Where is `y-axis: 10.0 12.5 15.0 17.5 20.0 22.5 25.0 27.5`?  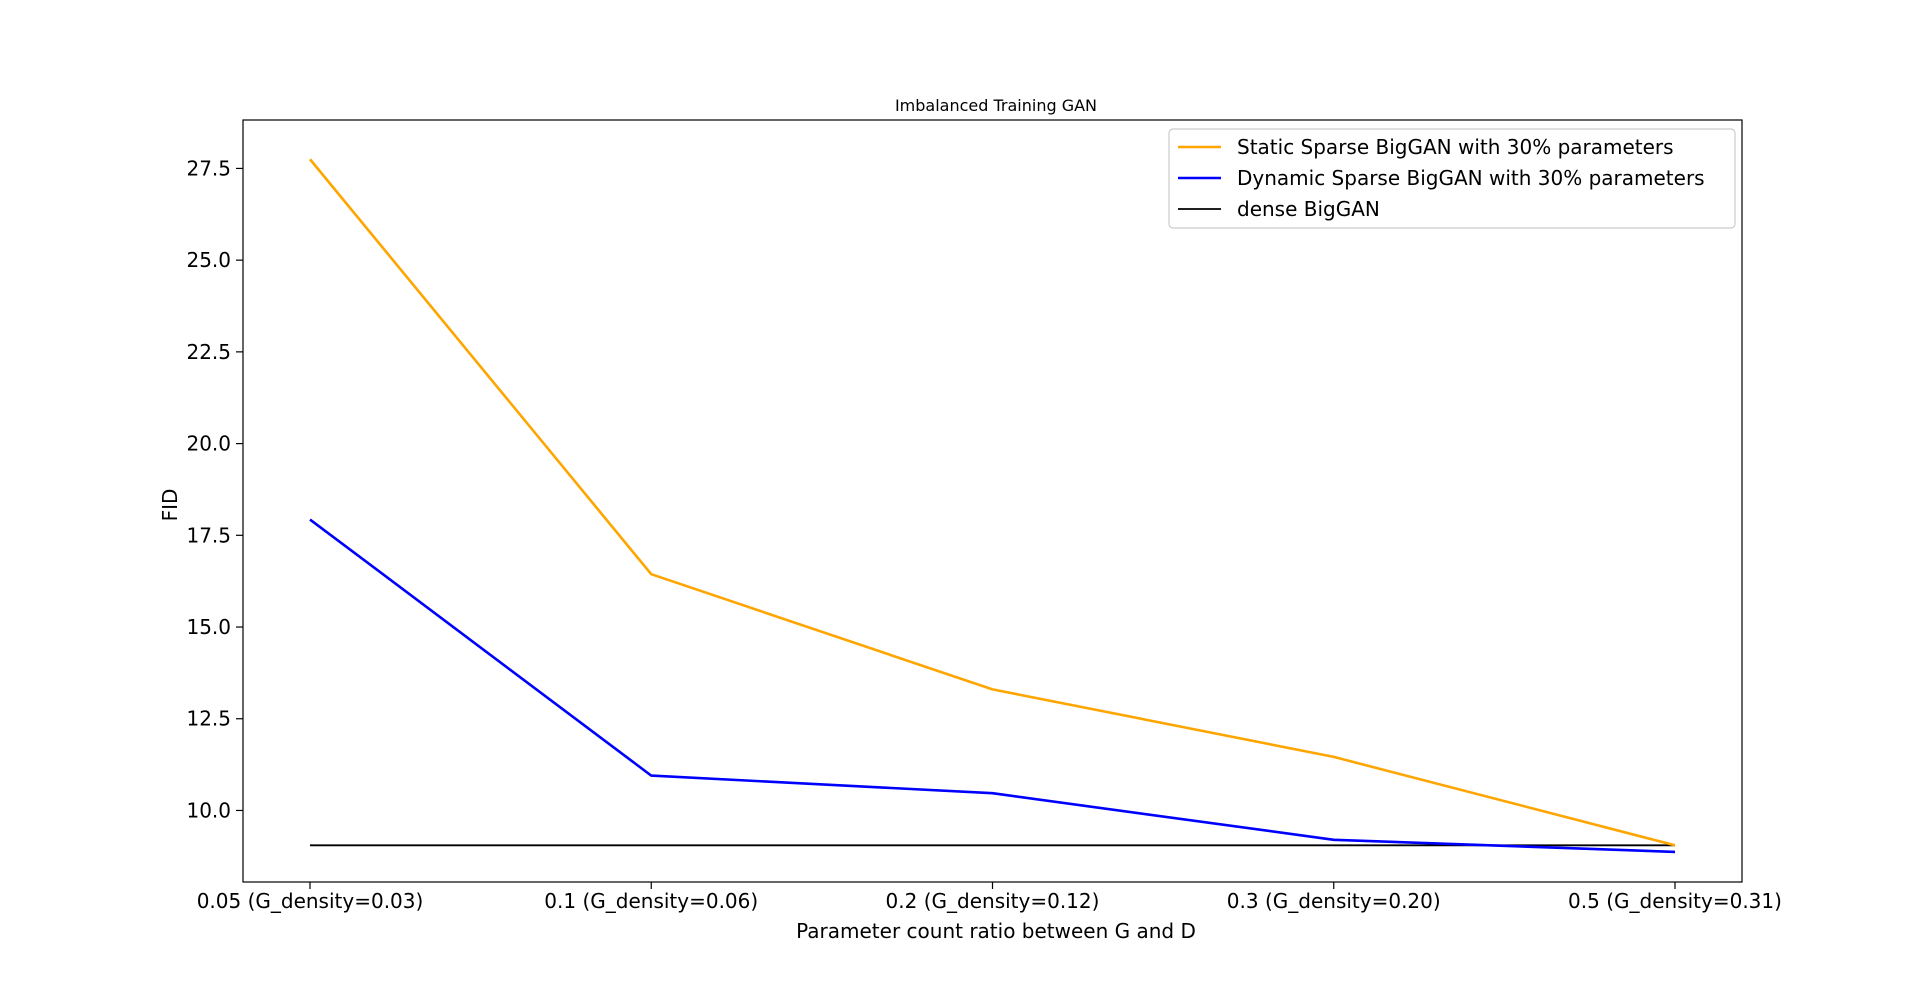 y-axis: 10.0 12.5 15.0 17.5 20.0 22.5 25.0 27.5 is located at coordinates (214, 489).